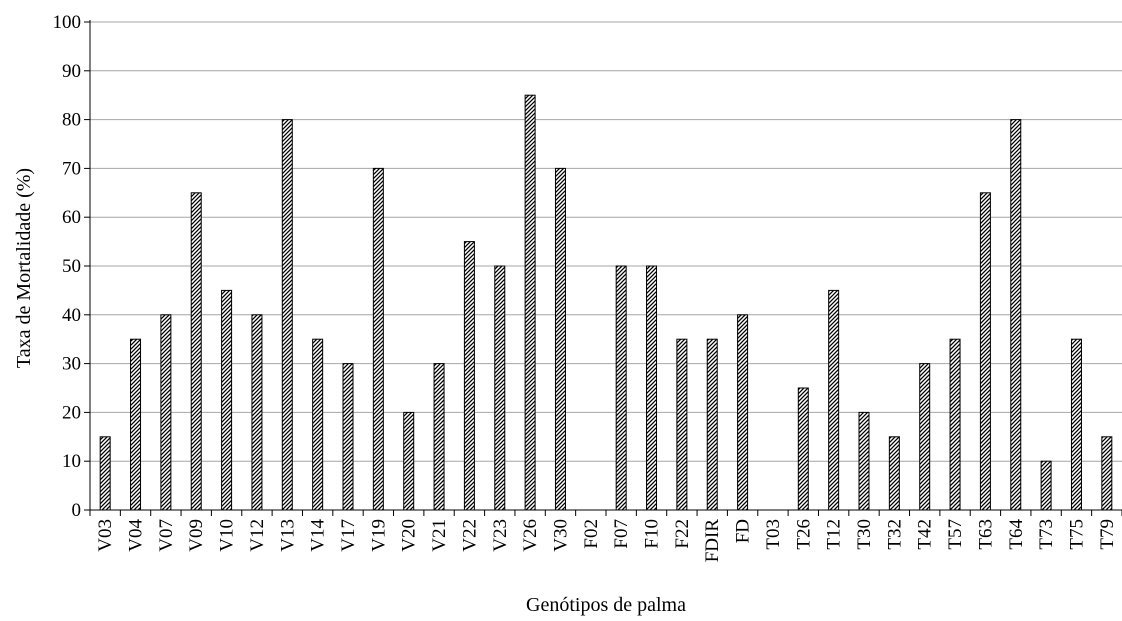  I want to click on bar-t30, so click(864, 461).